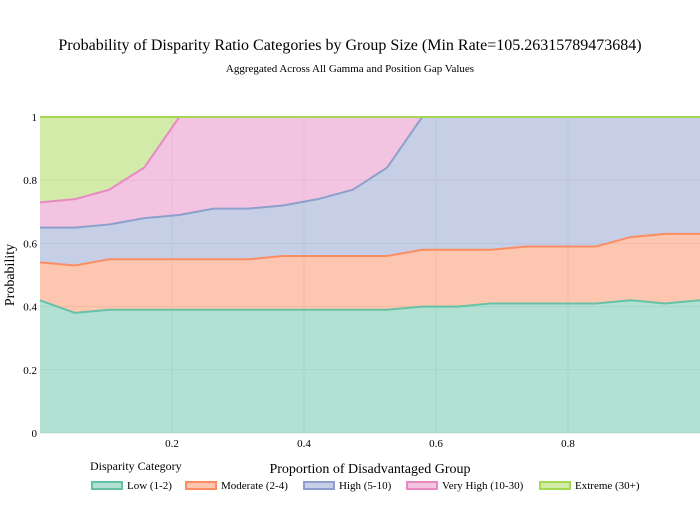 The height and width of the screenshot is (505, 700). I want to click on legend-label: High (5-10), so click(365, 486).